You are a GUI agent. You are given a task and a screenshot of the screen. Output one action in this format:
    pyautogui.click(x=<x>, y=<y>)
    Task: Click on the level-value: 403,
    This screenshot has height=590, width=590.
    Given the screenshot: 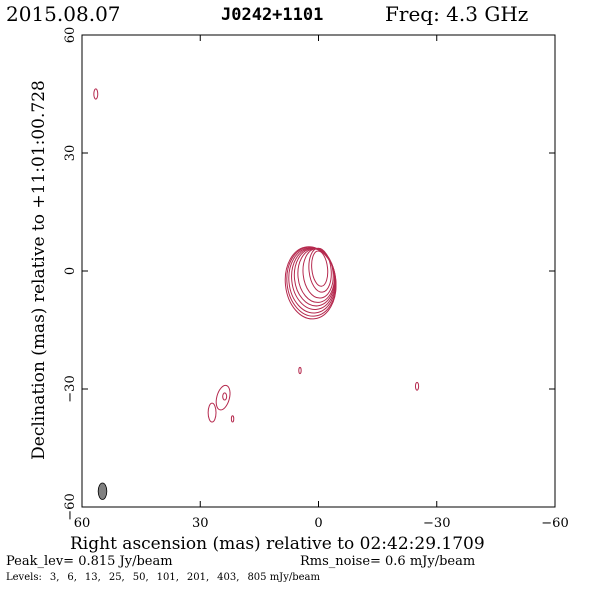 What is the action you would take?
    pyautogui.click(x=228, y=577)
    